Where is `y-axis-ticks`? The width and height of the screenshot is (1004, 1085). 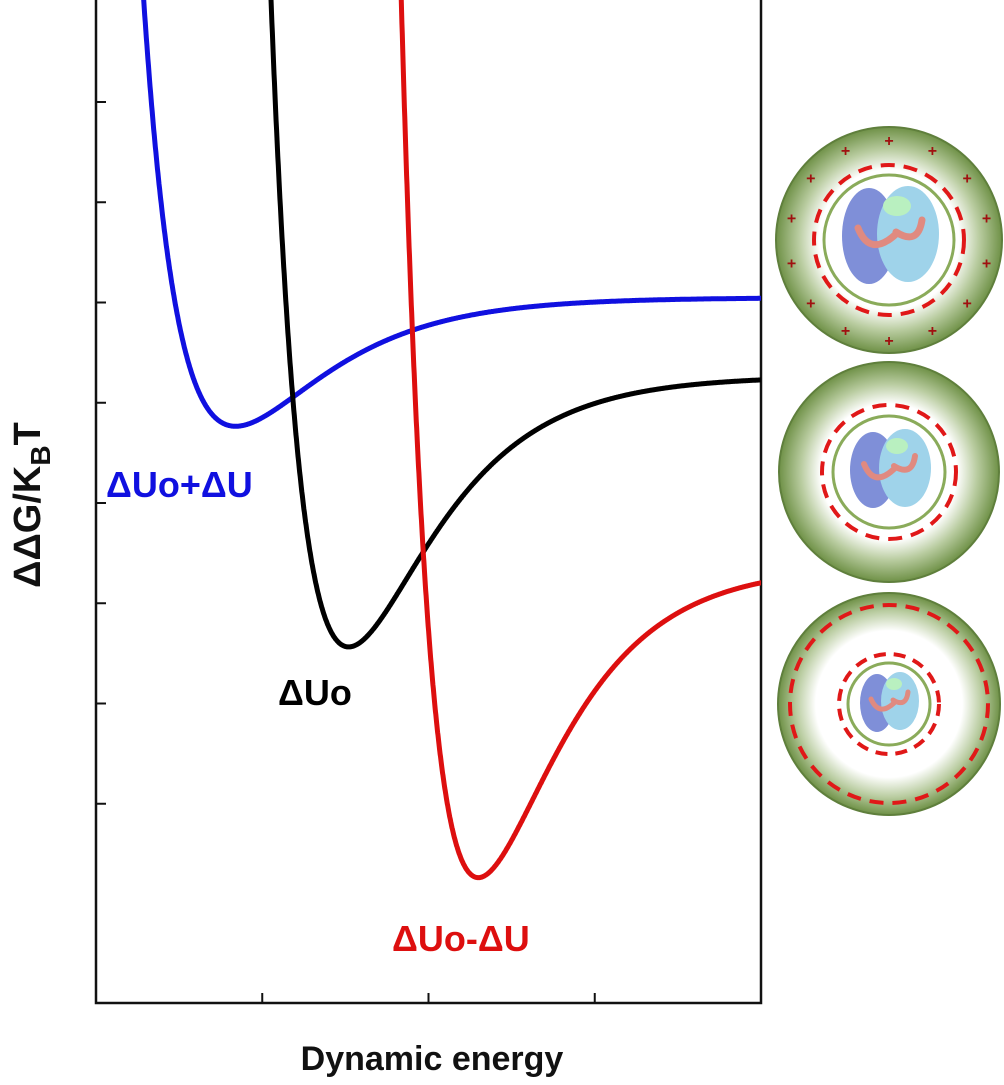 y-axis-ticks is located at coordinates (101, 453).